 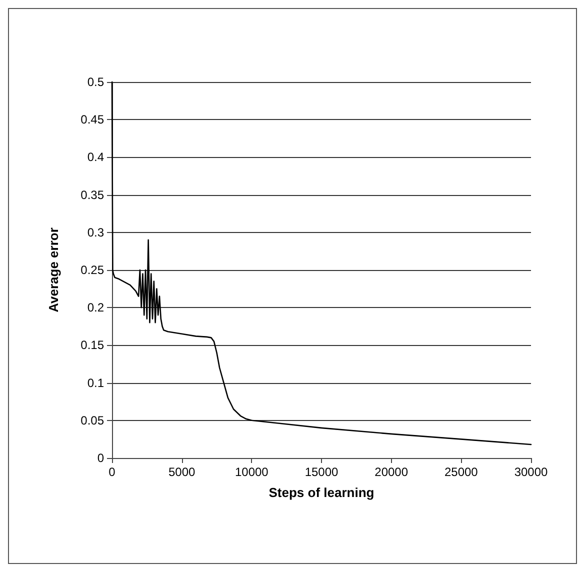 I want to click on x-tick-label: 30000, so click(x=531, y=472).